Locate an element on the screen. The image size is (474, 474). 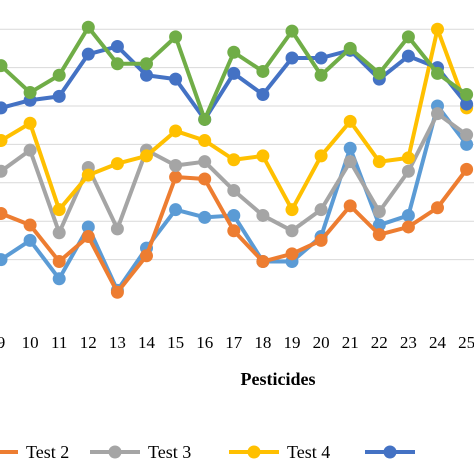
x-tick-label: 17 is located at coordinates (234, 342).